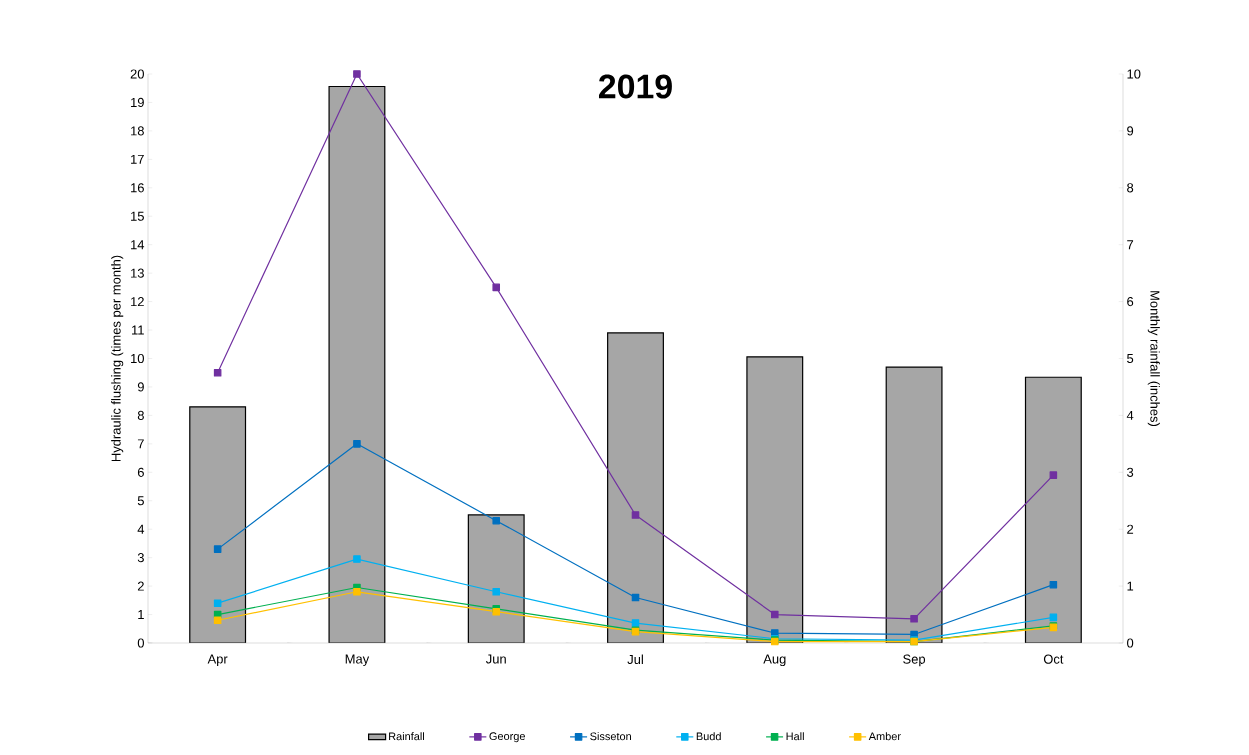 The width and height of the screenshot is (1249, 755). Describe the element at coordinates (610, 736) in the screenshot. I see `legend-label: Sisseton` at that location.